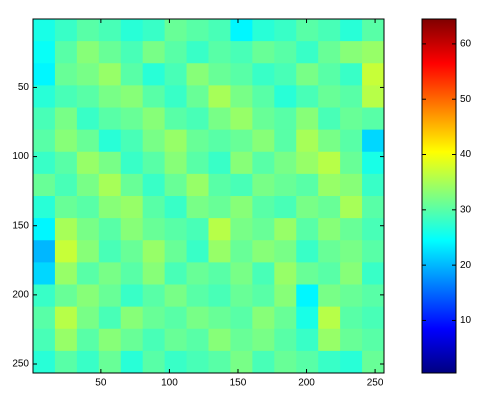 Image resolution: width=488 pixels, height=404 pixels. Describe the element at coordinates (20, 156) in the screenshot. I see `y-tick-label: 100` at that location.